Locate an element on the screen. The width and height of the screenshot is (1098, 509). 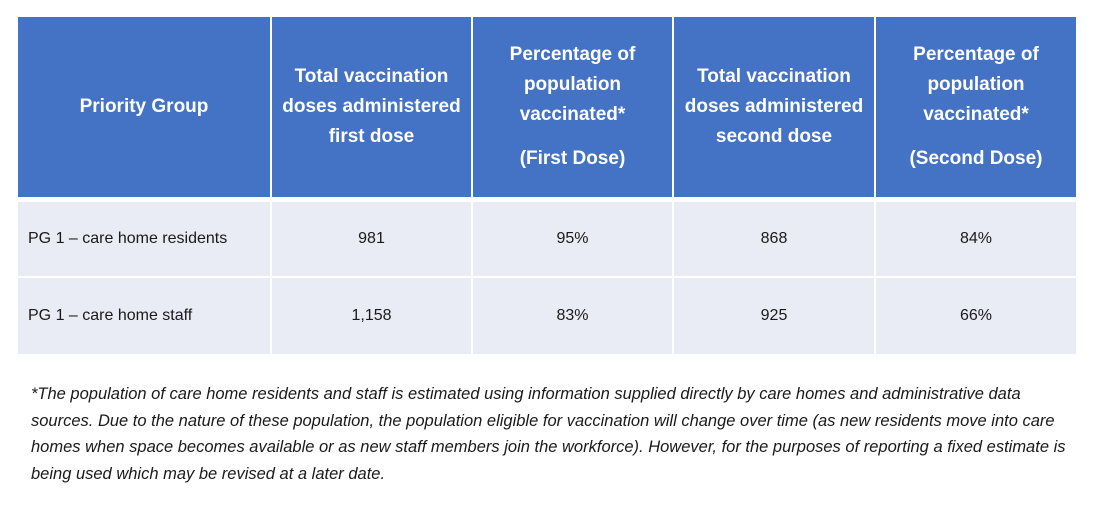
cell-second-dose-percentage: 84% is located at coordinates (975, 238).